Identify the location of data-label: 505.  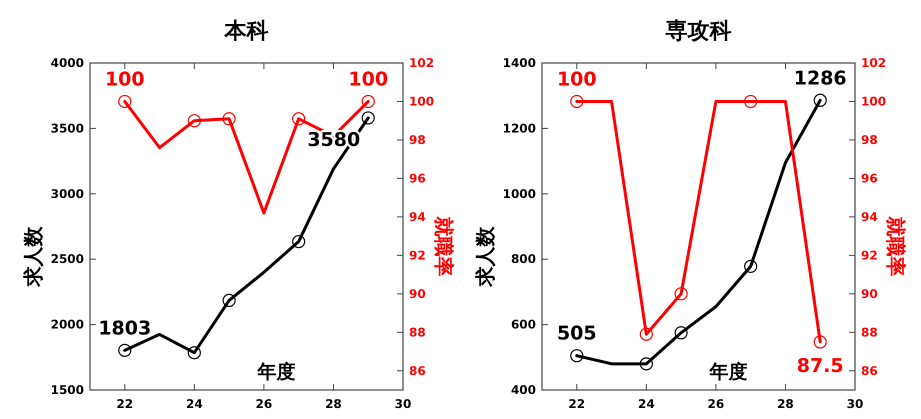
(576, 333).